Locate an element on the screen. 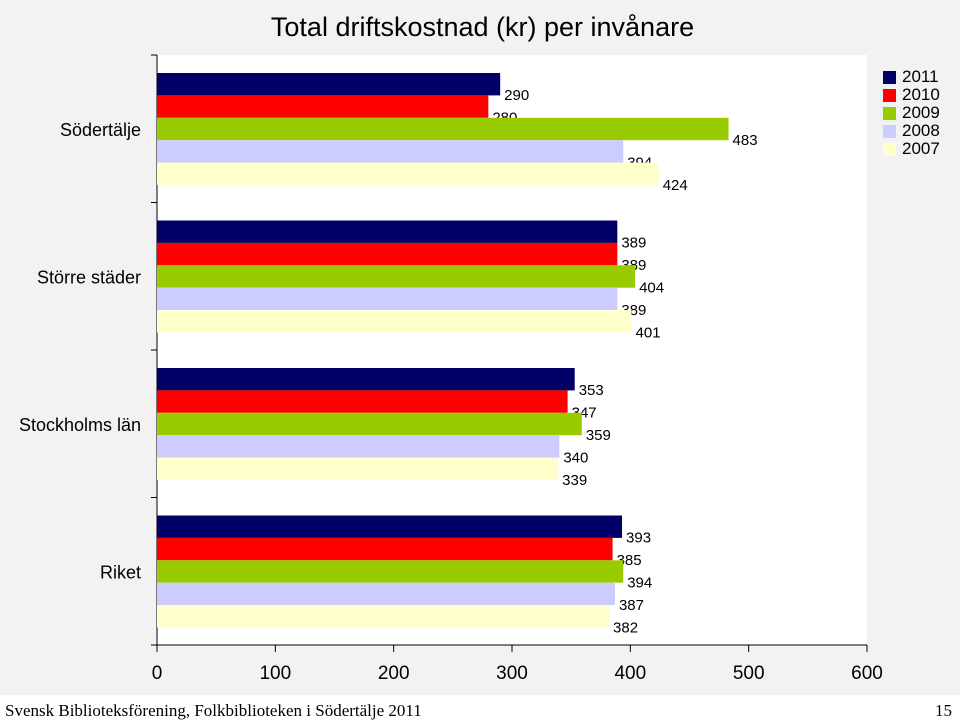 The image size is (960, 725). category-label: Riket is located at coordinates (120, 572).